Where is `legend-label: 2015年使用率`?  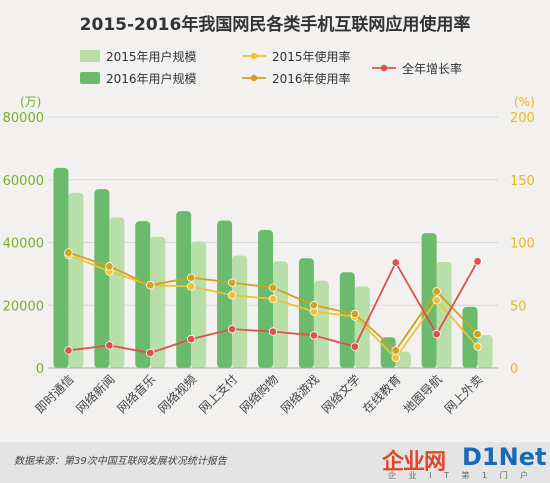
legend-label: 2015年使用率 is located at coordinates (311, 56).